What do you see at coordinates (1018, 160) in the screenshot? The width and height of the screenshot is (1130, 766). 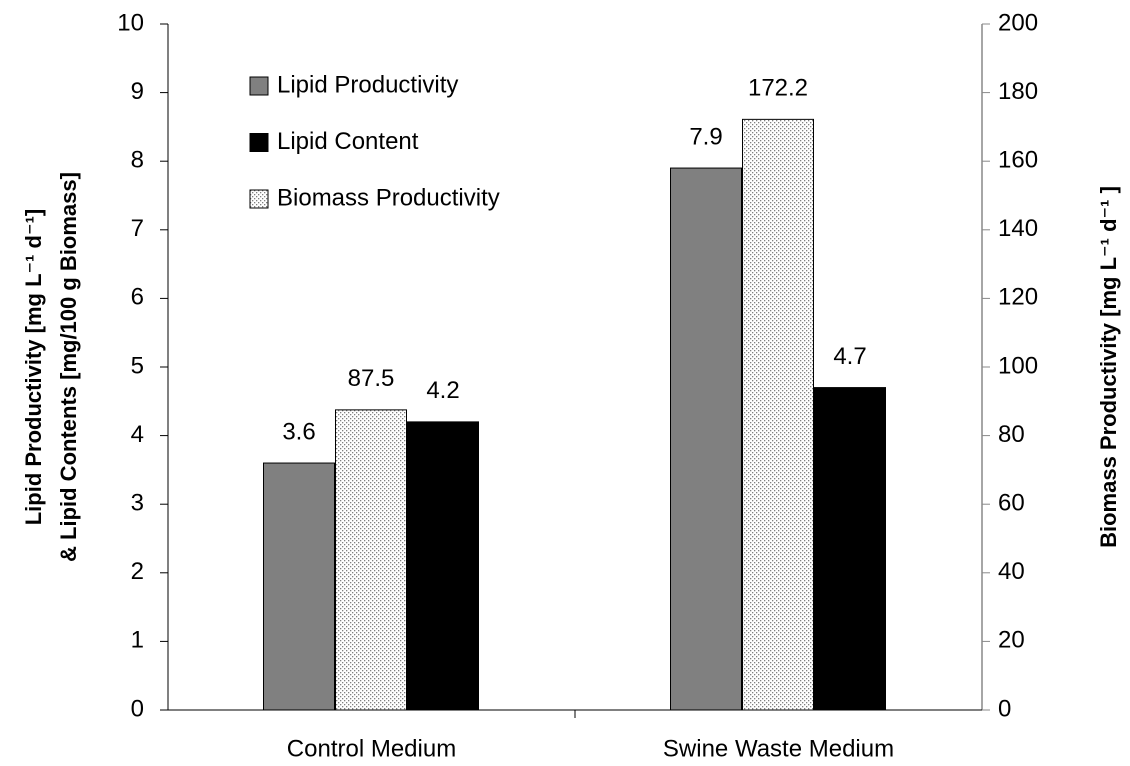 I see `y2-tick-label: 160` at bounding box center [1018, 160].